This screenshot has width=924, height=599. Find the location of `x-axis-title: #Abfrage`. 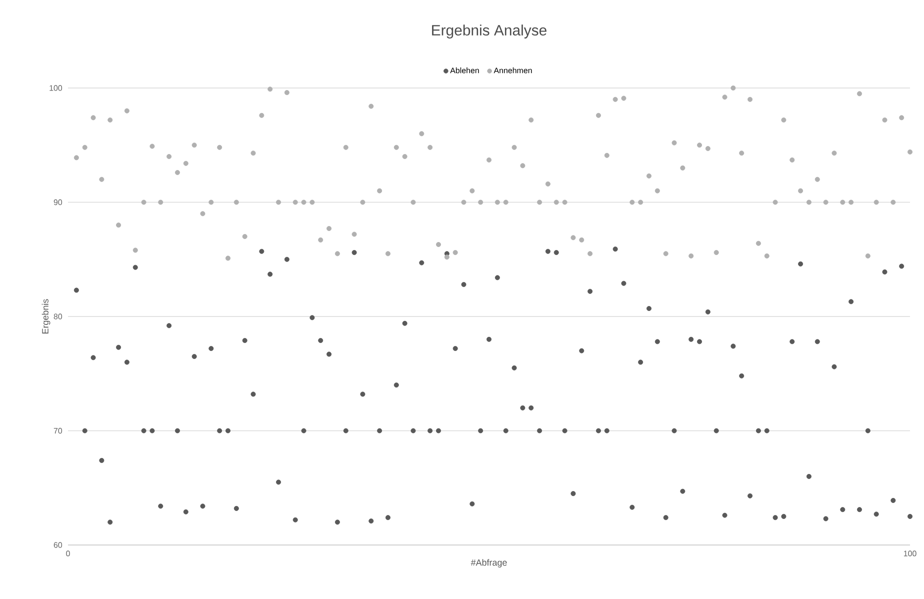

x-axis-title: #Abfrage is located at coordinates (488, 563).